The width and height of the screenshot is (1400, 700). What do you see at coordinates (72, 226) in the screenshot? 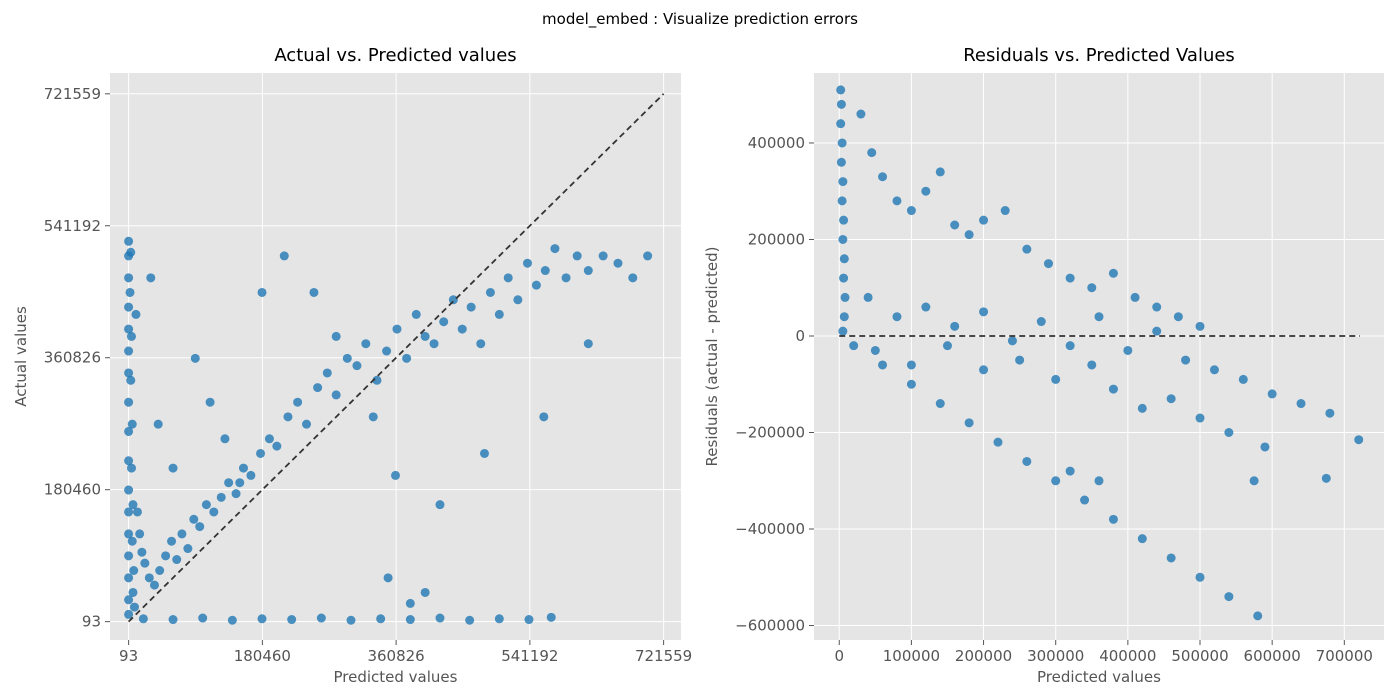
I see `y-tick-label: 541192` at bounding box center [72, 226].